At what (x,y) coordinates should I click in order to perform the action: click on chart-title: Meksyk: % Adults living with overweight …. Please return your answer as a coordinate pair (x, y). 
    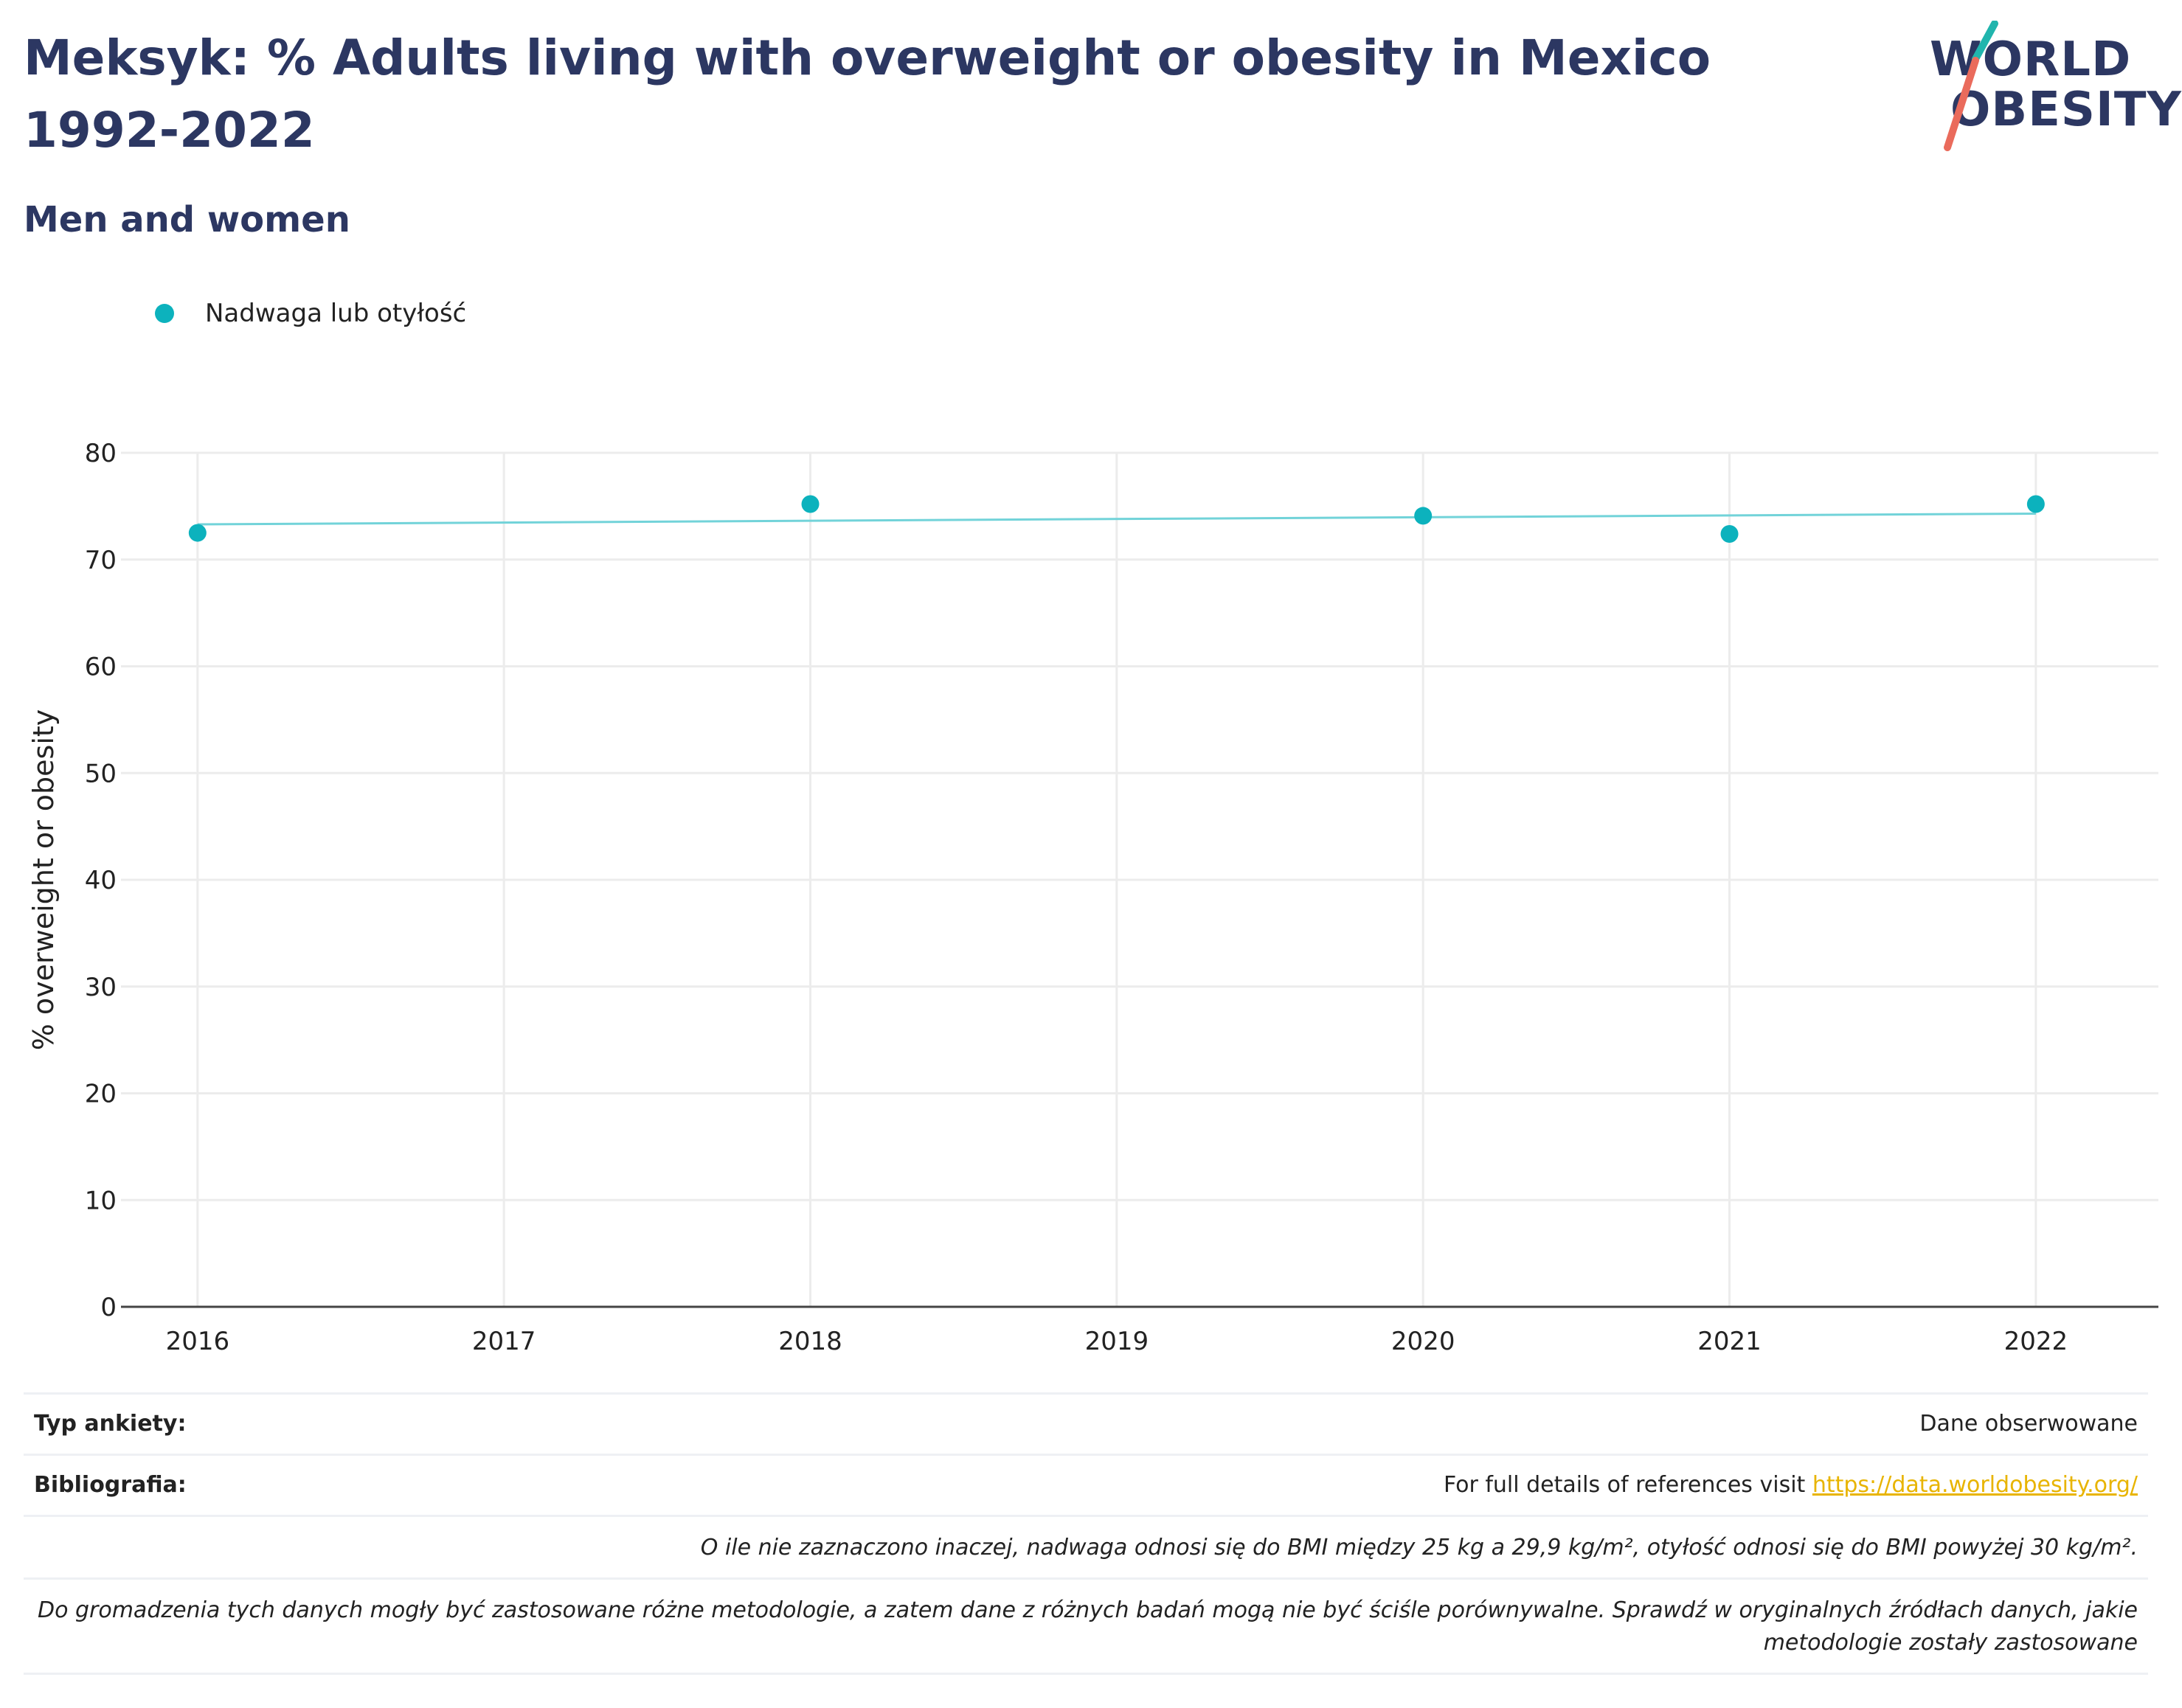
    Looking at the image, I should click on (867, 94).